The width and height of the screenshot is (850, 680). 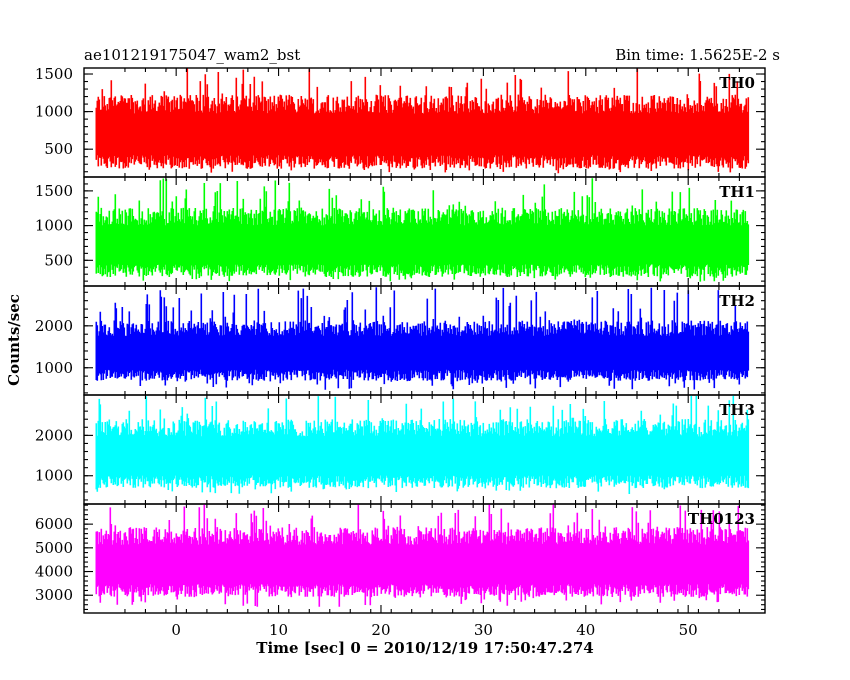 I want to click on bin-time-title: Bin time: 1.5625E-2 s, so click(x=697, y=55).